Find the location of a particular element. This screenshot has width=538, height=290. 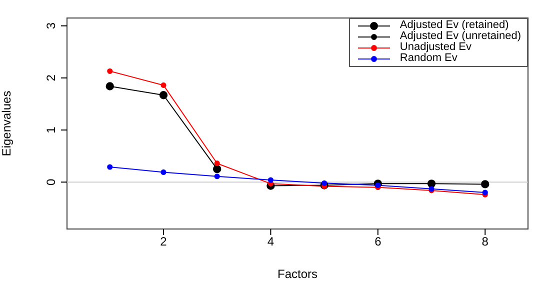

x-tick-label: 6 is located at coordinates (378, 241).